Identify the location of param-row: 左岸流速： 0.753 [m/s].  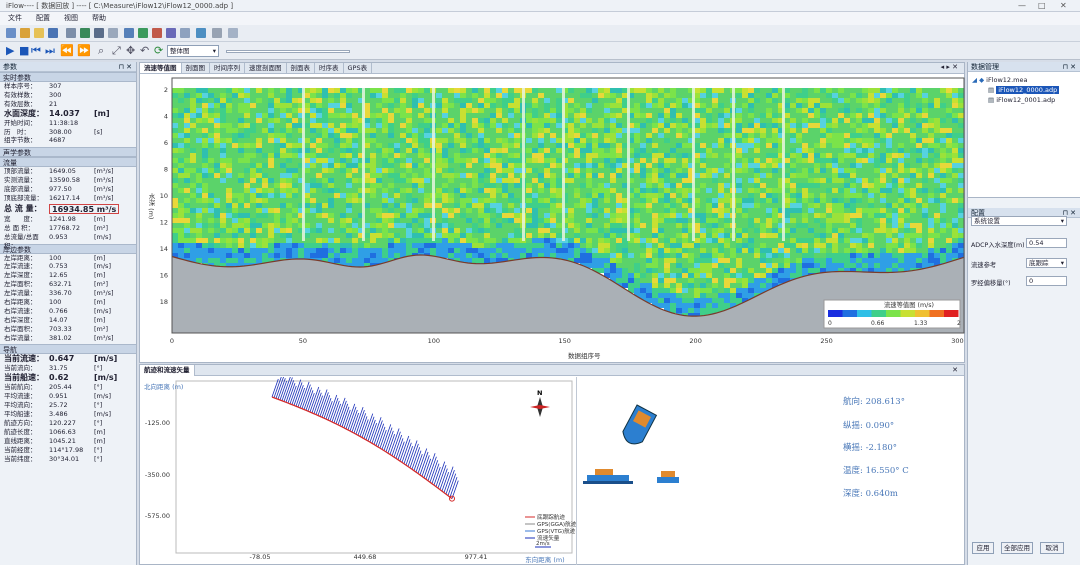
(68, 266).